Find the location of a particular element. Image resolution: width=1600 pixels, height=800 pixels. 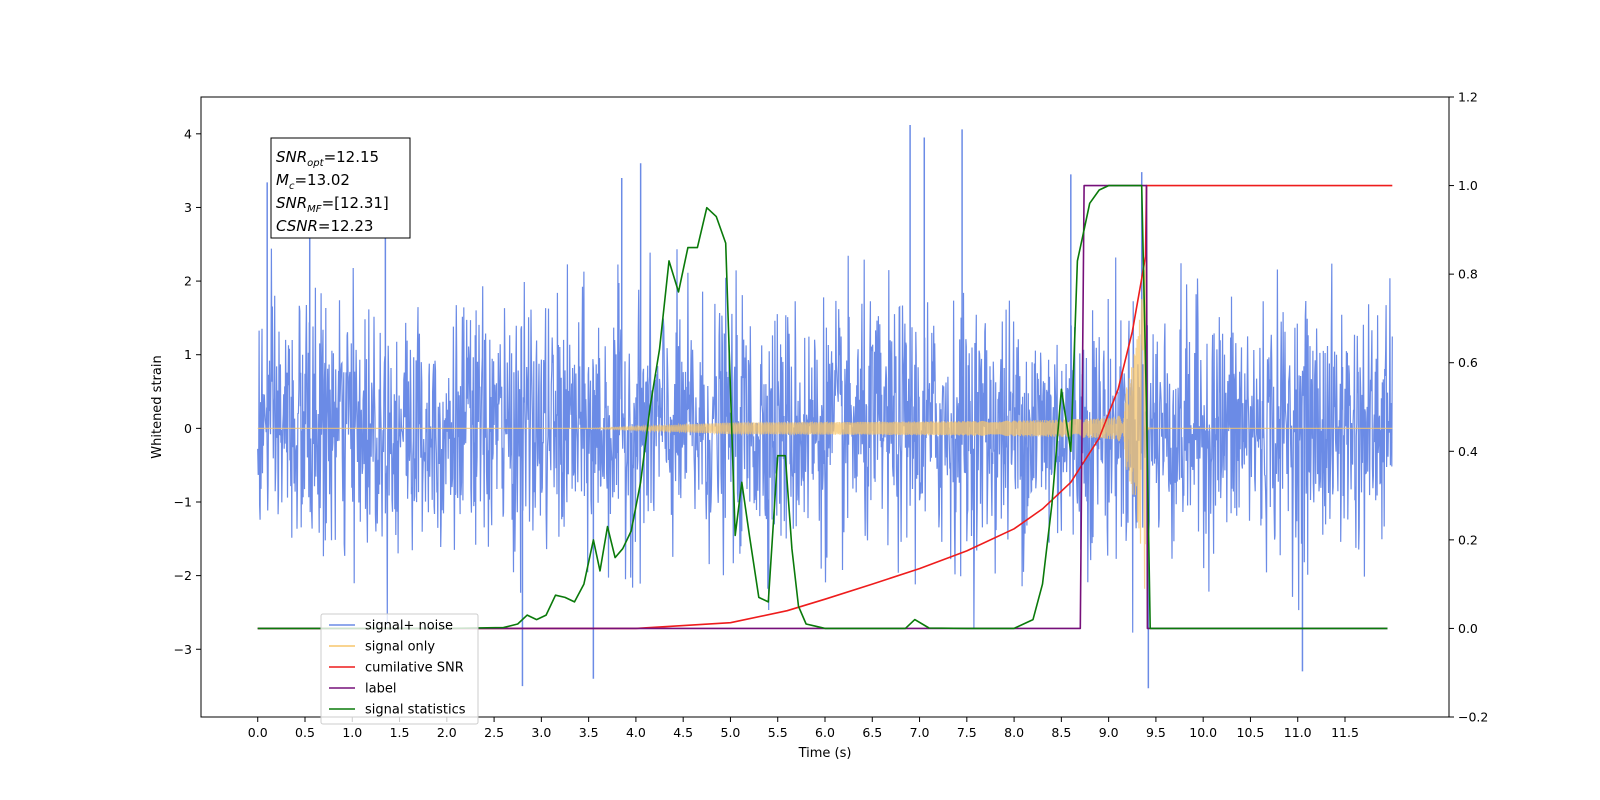

x-tick-label: 7.0 is located at coordinates (920, 732).